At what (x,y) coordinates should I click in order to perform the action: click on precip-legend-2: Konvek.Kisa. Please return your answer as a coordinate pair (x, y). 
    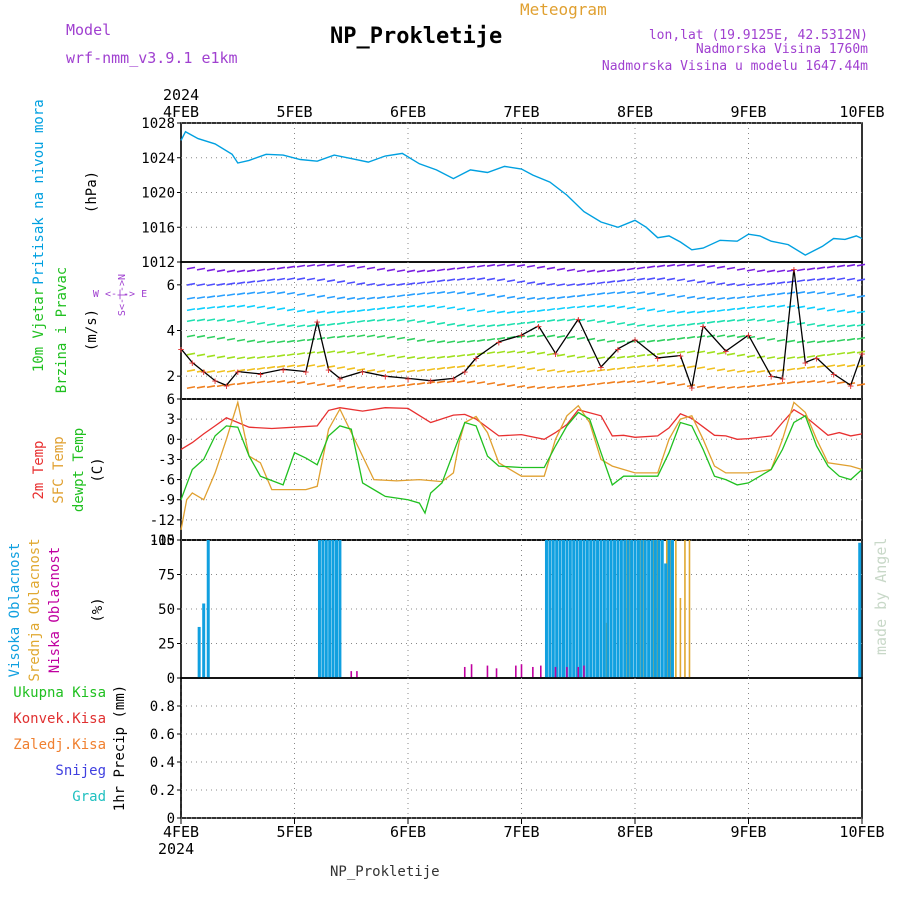
    Looking at the image, I should click on (59, 719).